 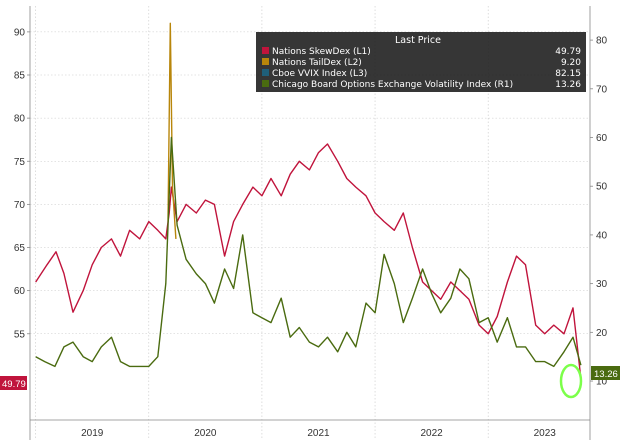 I want to click on badge-left-text: 49.79, so click(x=14, y=384).